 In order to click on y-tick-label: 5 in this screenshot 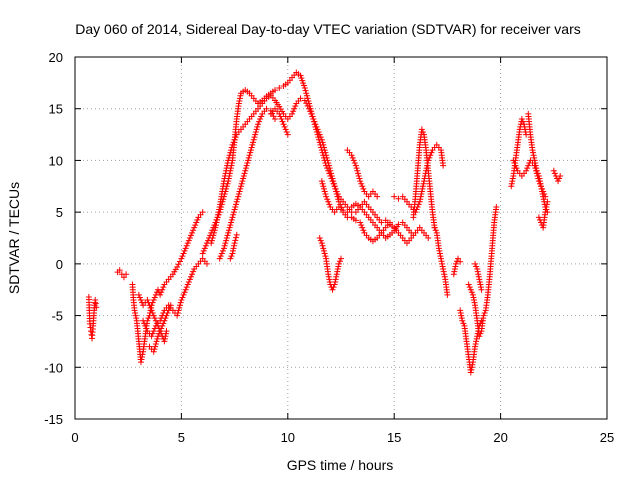, I will do `click(59, 212)`.